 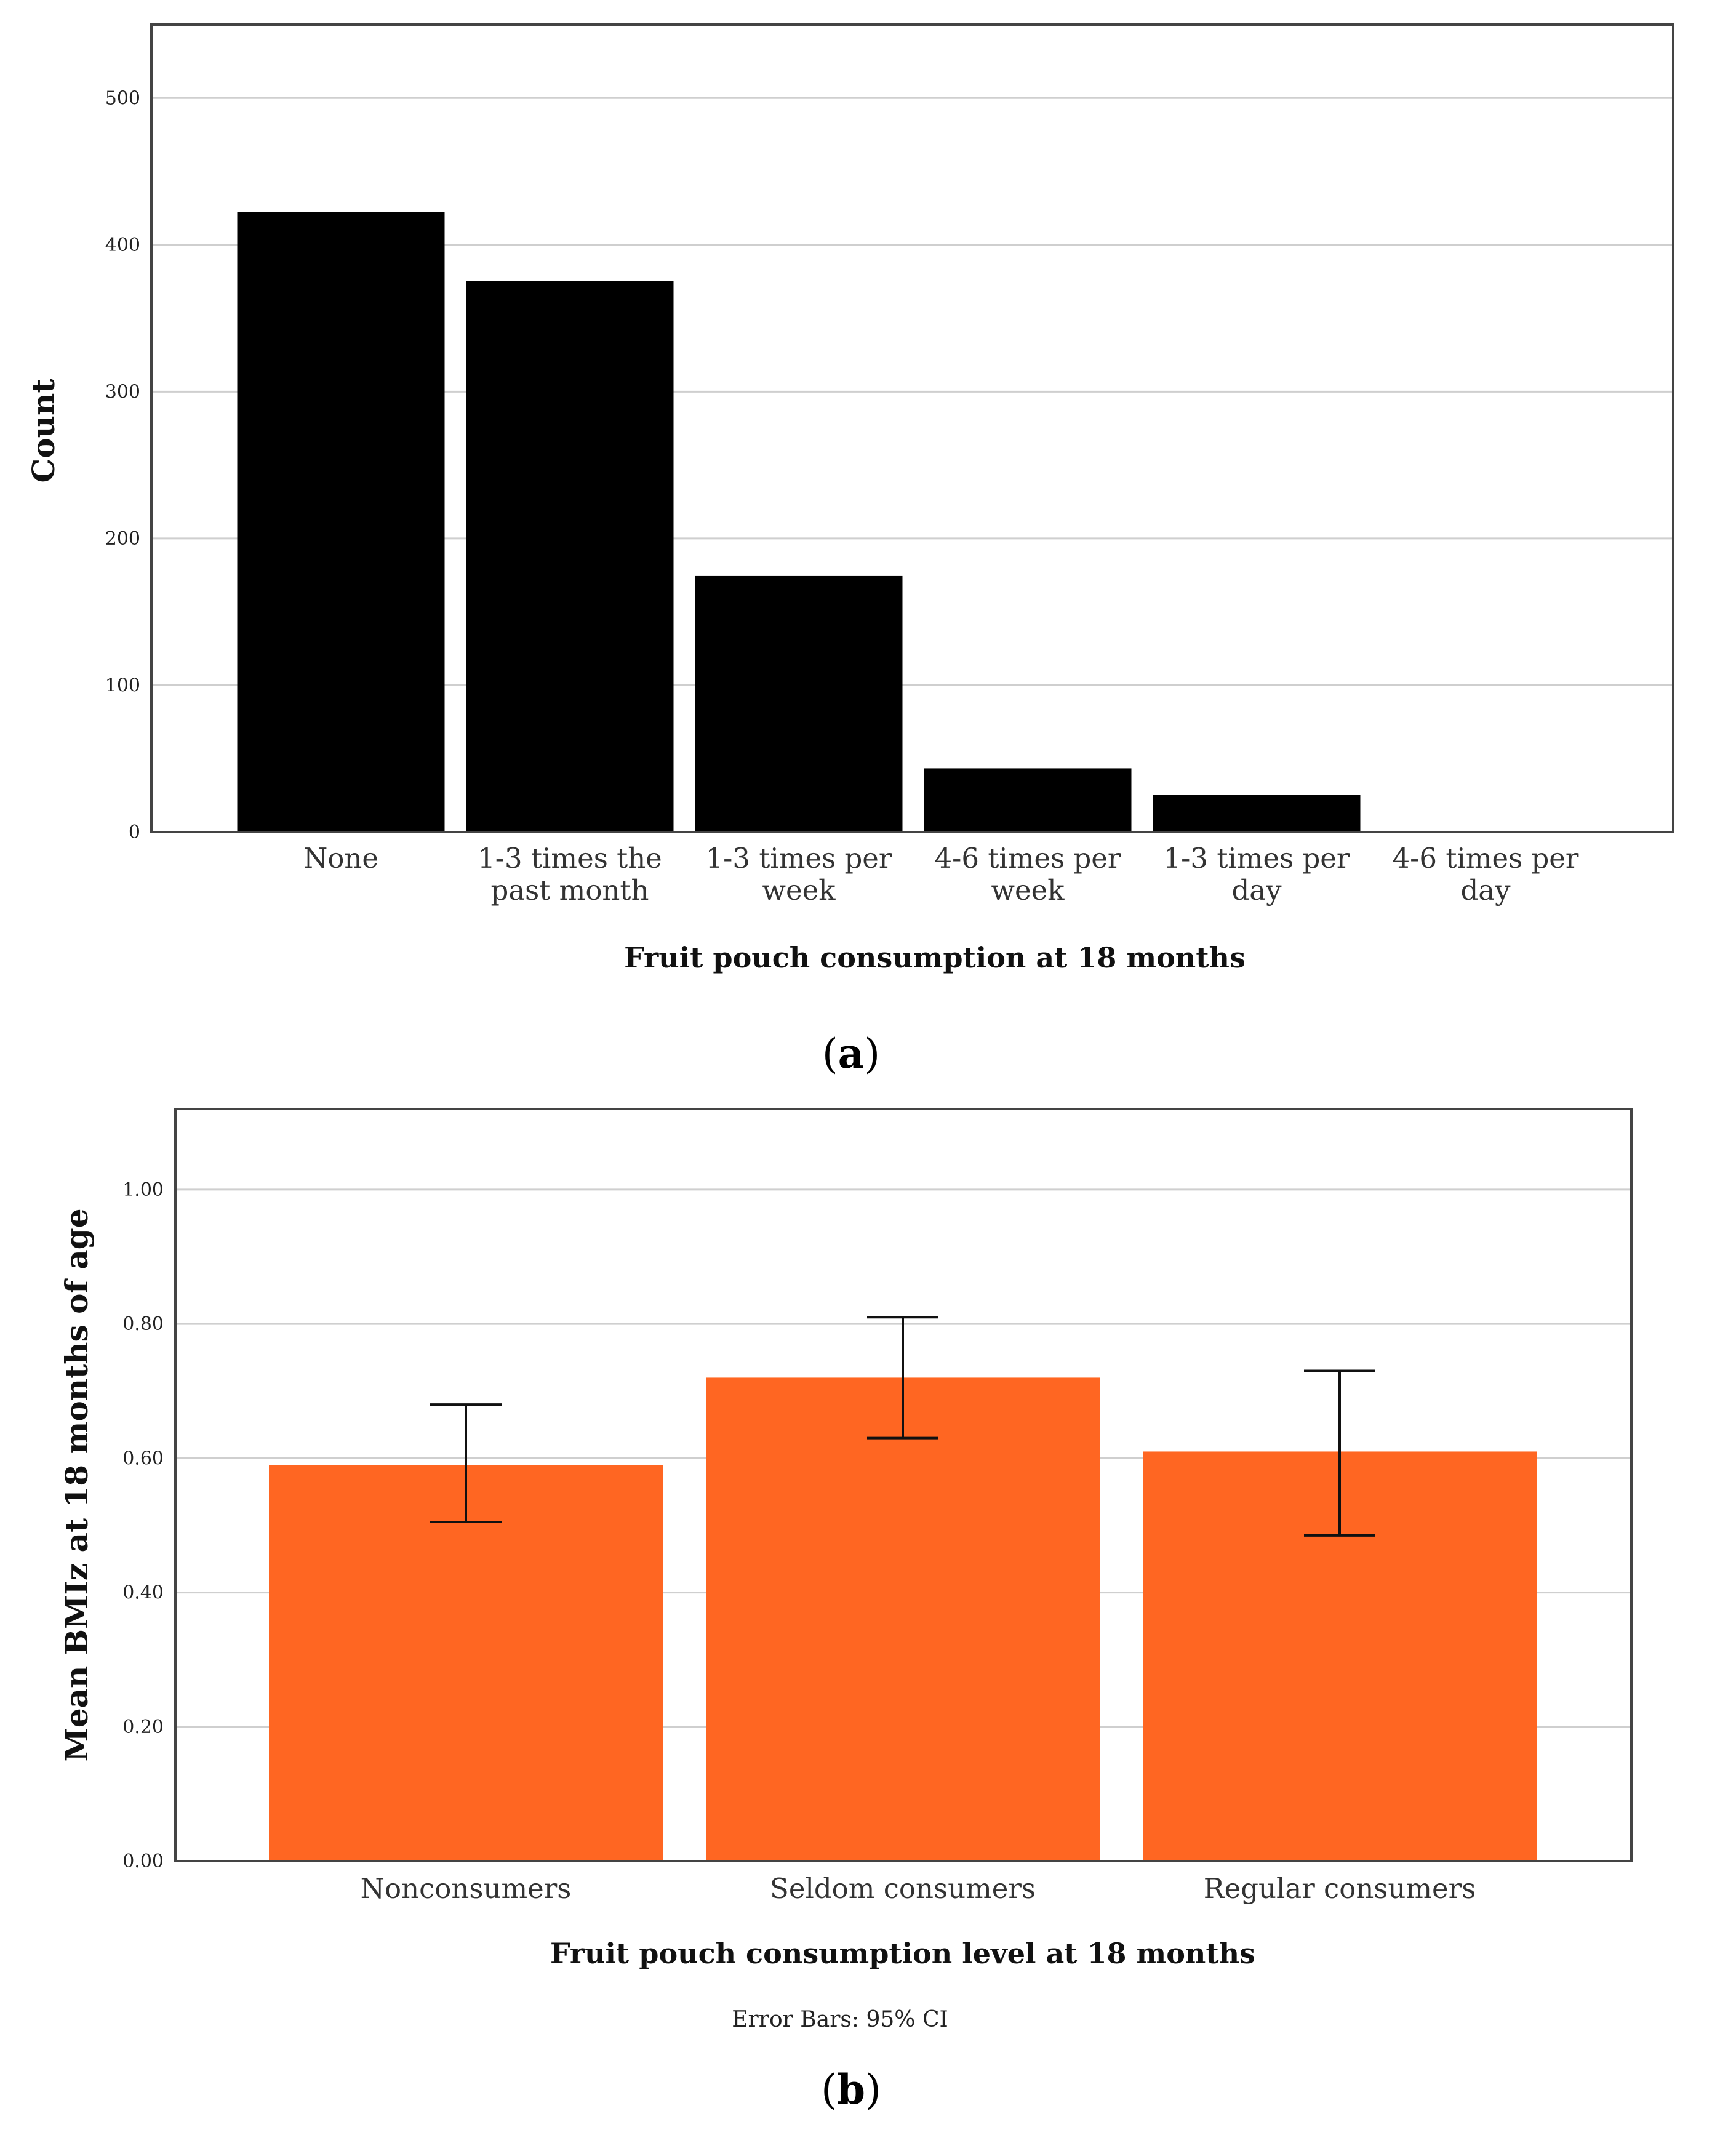 What do you see at coordinates (903, 1888) in the screenshot?
I see `x-tick-label: Seldom consumers` at bounding box center [903, 1888].